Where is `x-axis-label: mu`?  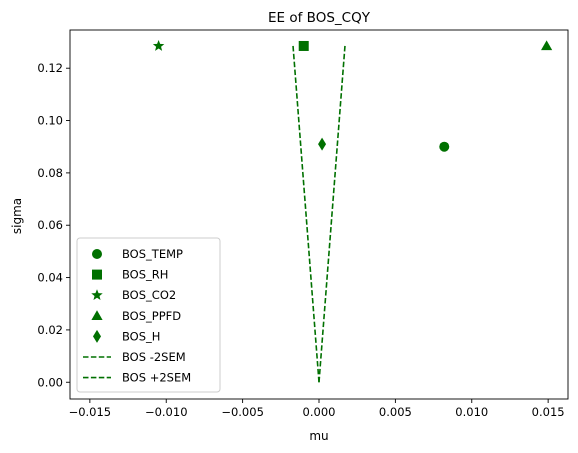 x-axis-label: mu is located at coordinates (318, 436).